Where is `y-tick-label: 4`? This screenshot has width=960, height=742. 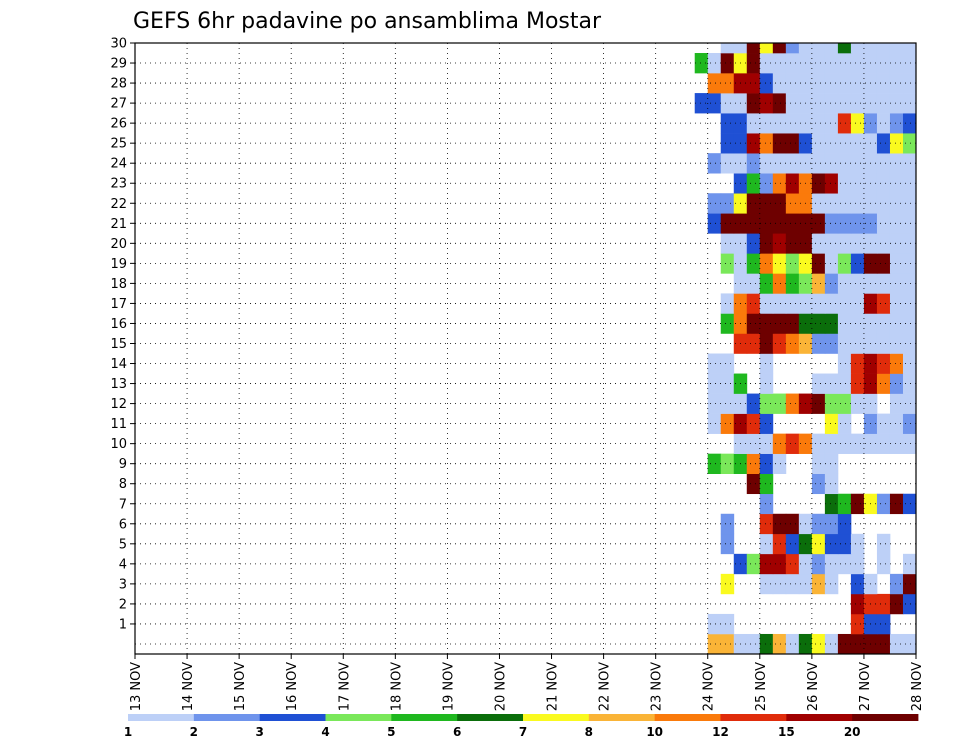 y-tick-label: 4 is located at coordinates (123, 564).